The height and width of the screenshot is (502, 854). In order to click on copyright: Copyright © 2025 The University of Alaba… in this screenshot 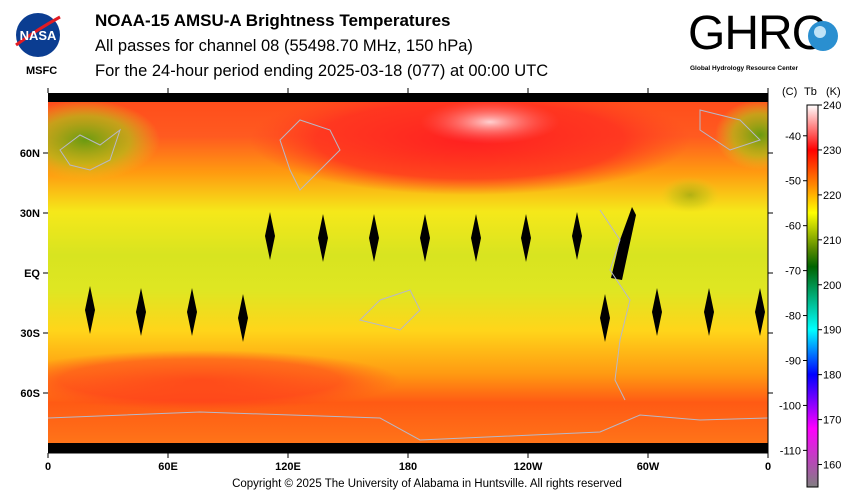, I will do `click(427, 484)`.